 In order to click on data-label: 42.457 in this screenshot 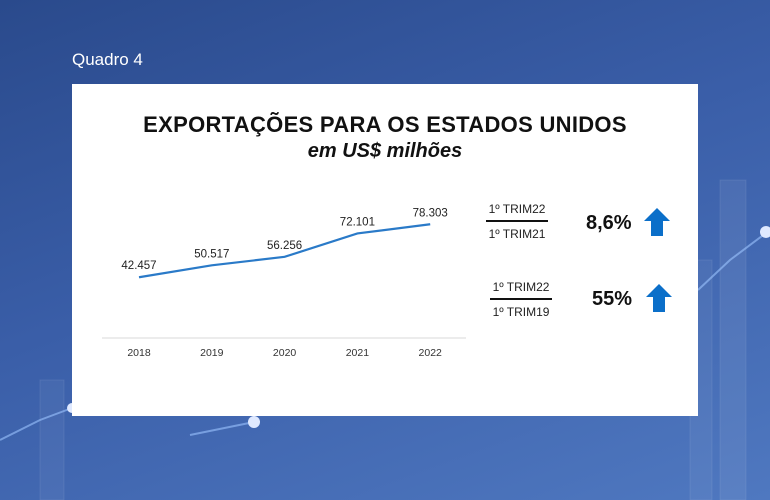, I will do `click(138, 266)`.